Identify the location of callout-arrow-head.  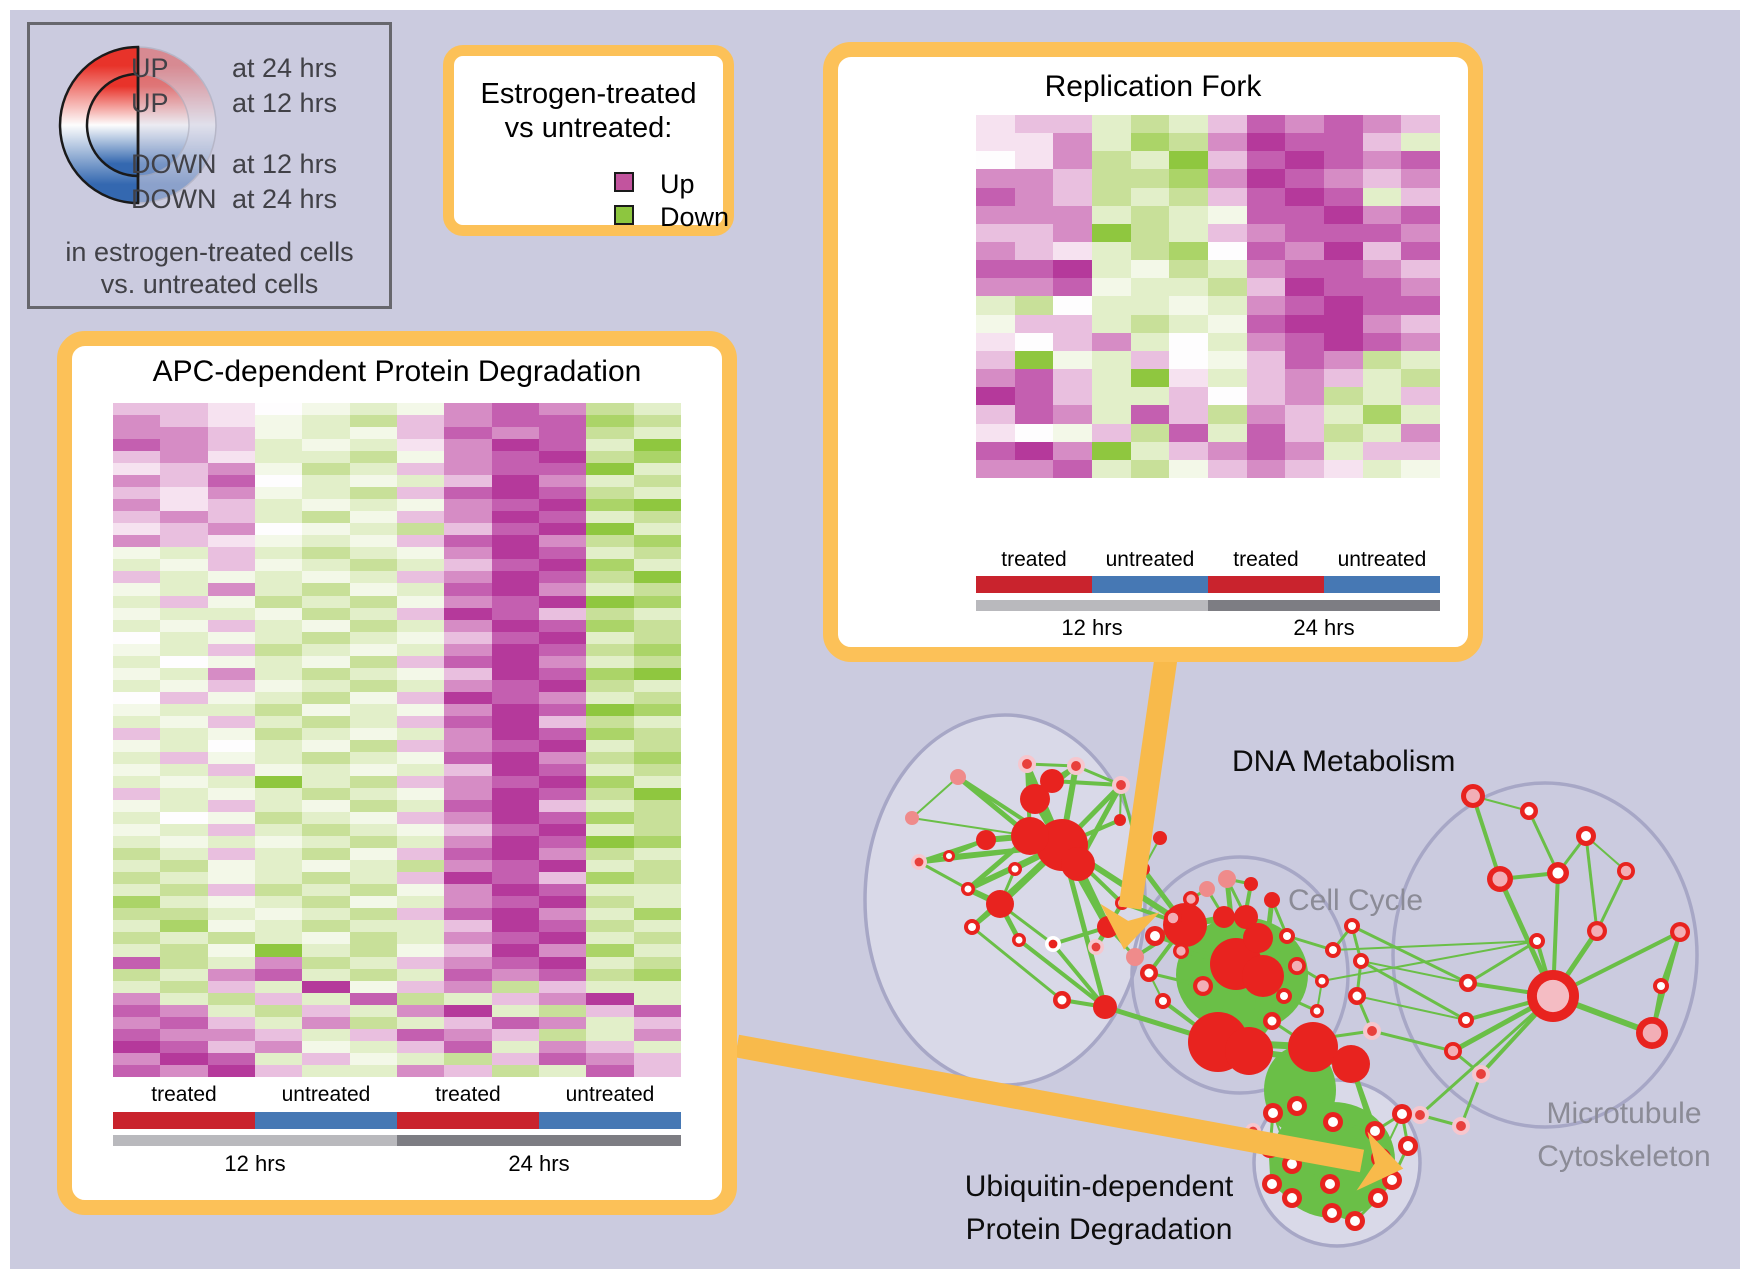
(1130, 926).